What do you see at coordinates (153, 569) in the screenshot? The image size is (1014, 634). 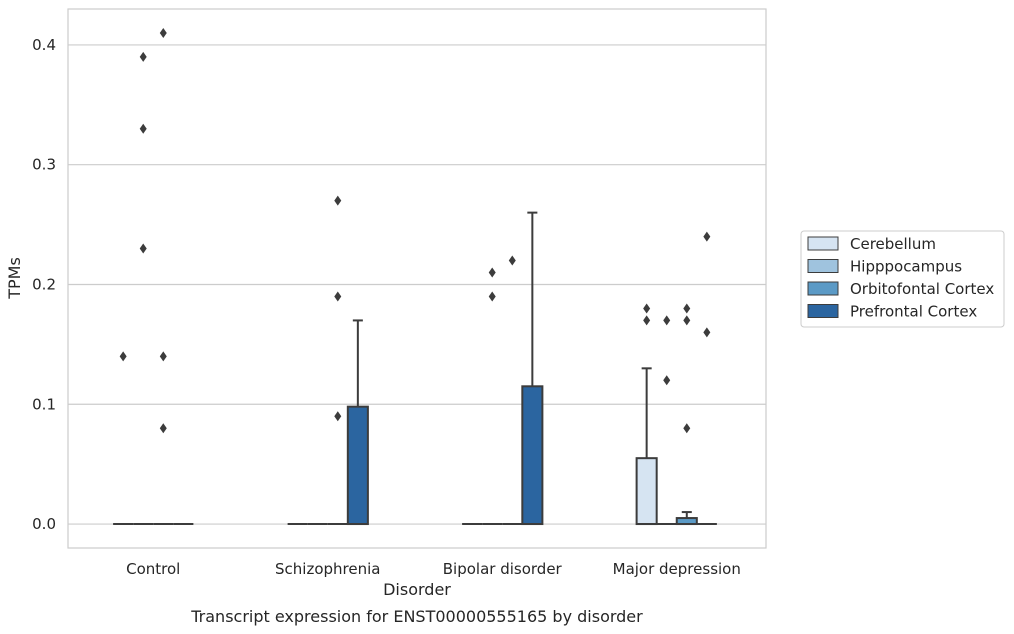 I see `x-tick-label: Control` at bounding box center [153, 569].